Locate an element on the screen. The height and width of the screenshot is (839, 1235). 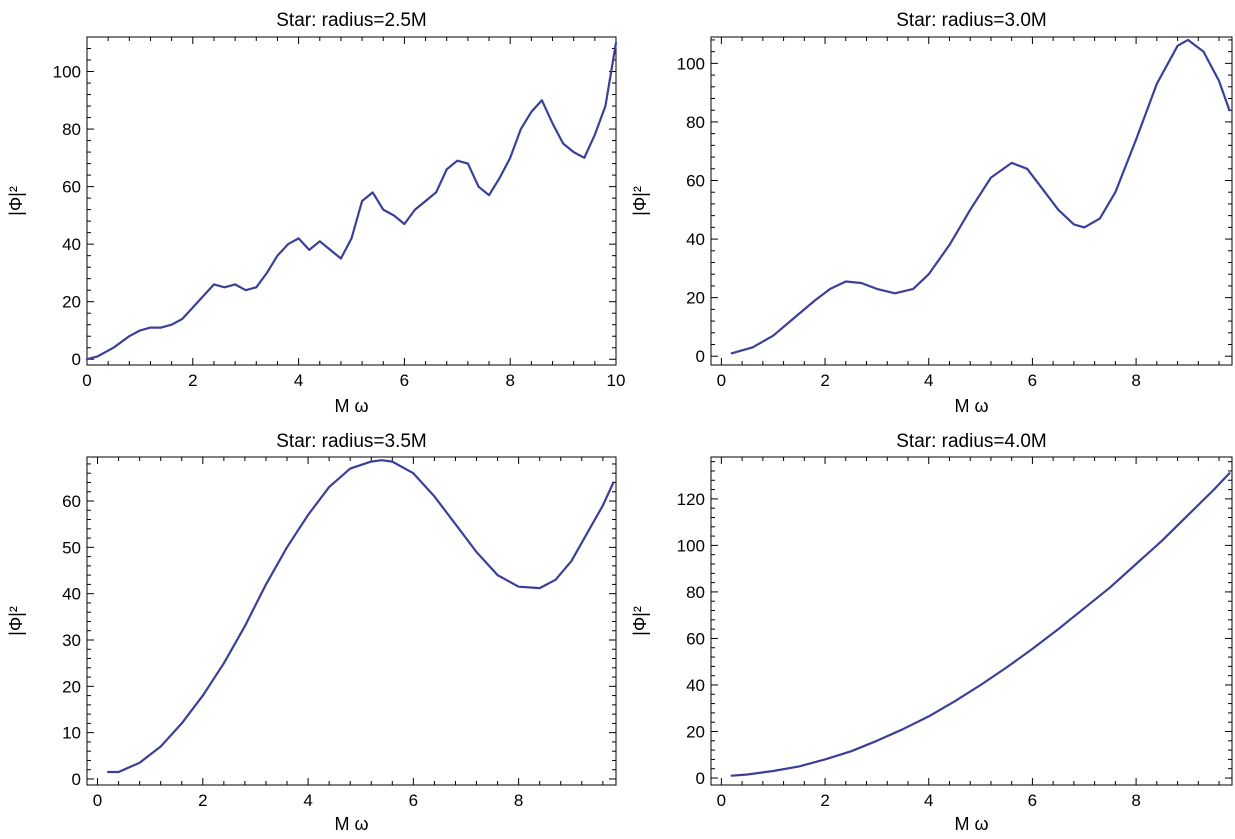
y-tick-label: 10 is located at coordinates (71, 733).